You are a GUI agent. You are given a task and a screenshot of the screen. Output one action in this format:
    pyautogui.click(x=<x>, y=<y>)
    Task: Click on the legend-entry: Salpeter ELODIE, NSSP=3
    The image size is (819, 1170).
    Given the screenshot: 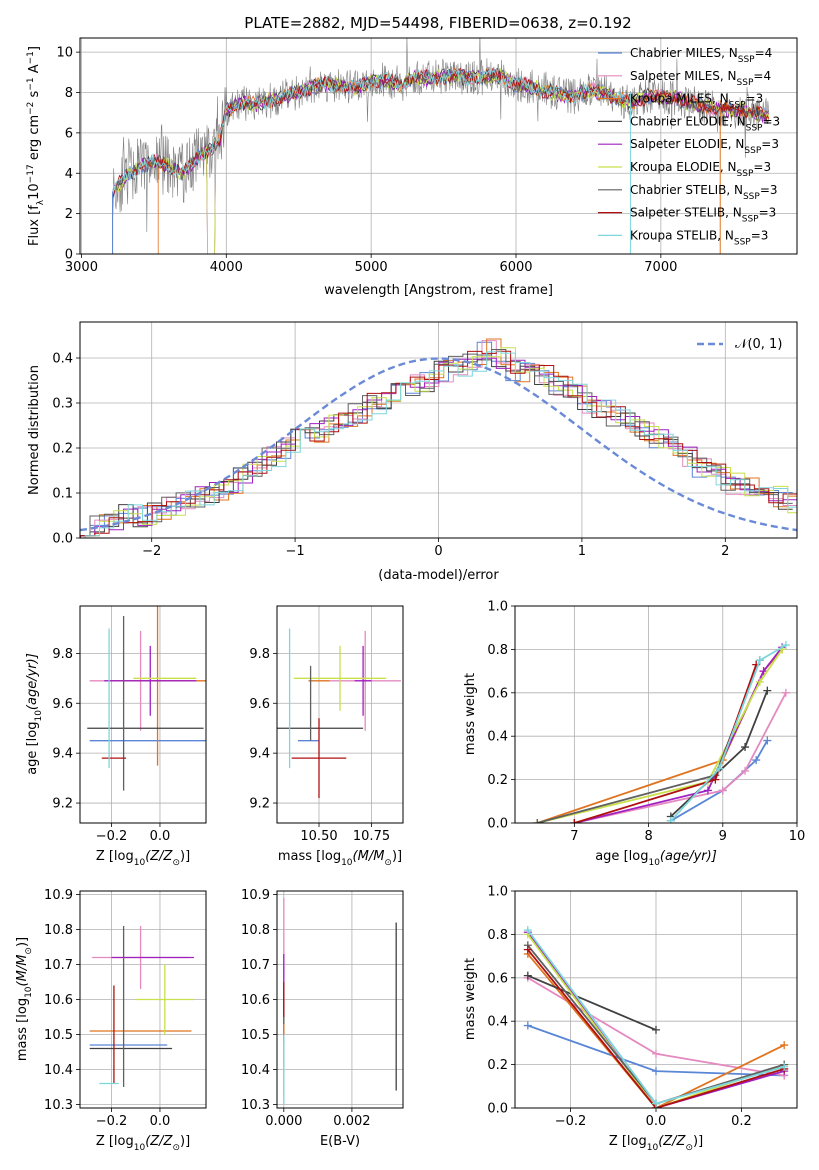 What is the action you would take?
    pyautogui.click(x=704, y=146)
    